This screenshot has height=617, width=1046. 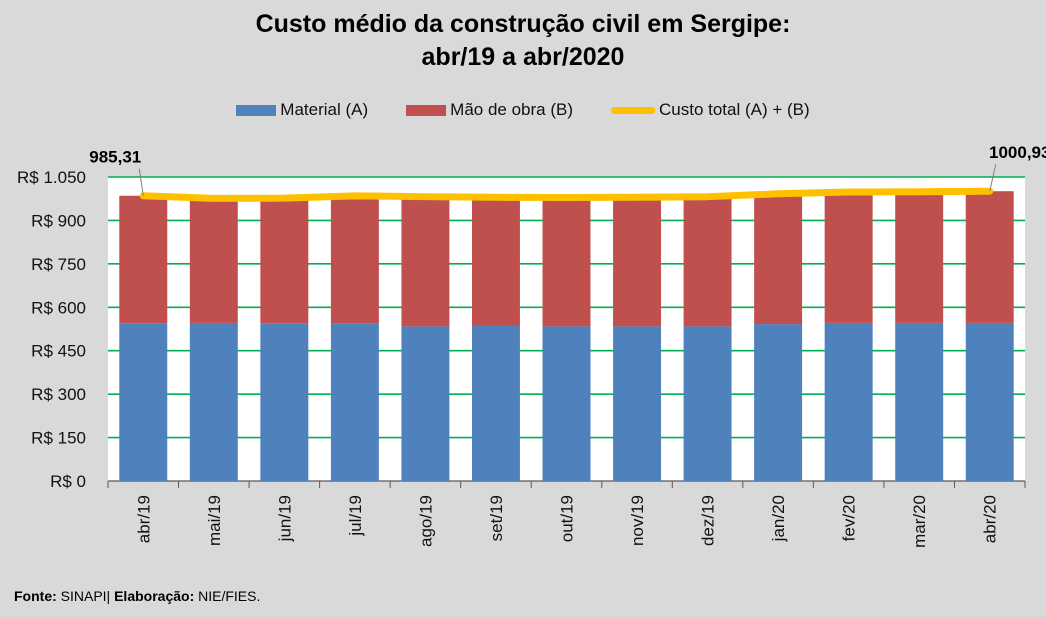 What do you see at coordinates (68, 481) in the screenshot?
I see `y-tick-label-0: R$ 0` at bounding box center [68, 481].